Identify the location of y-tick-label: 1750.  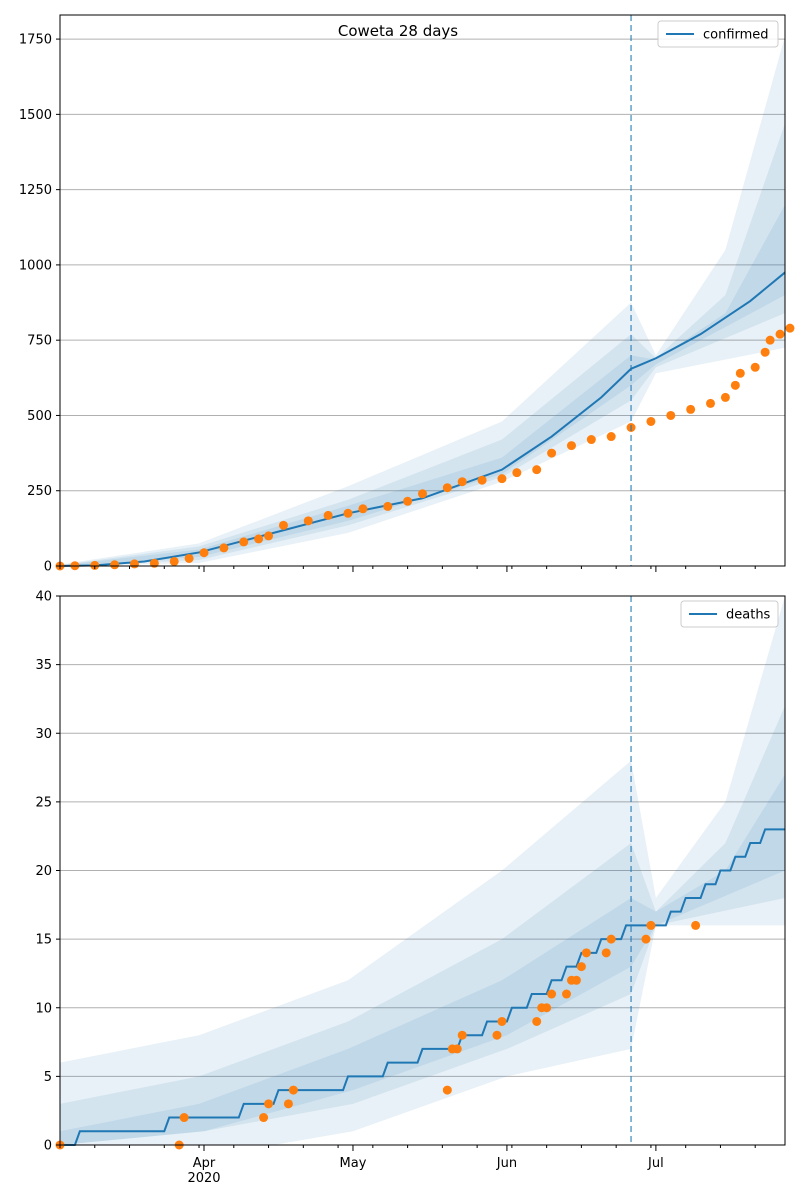
(35, 40).